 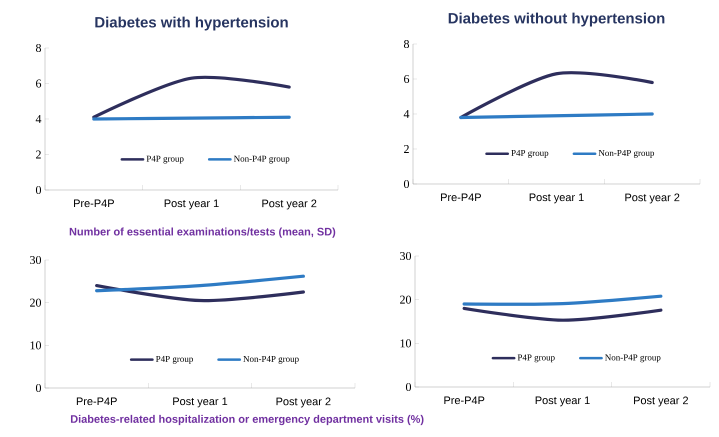 What do you see at coordinates (191, 23) in the screenshot?
I see `chart-title: Diabetes with hypertension` at bounding box center [191, 23].